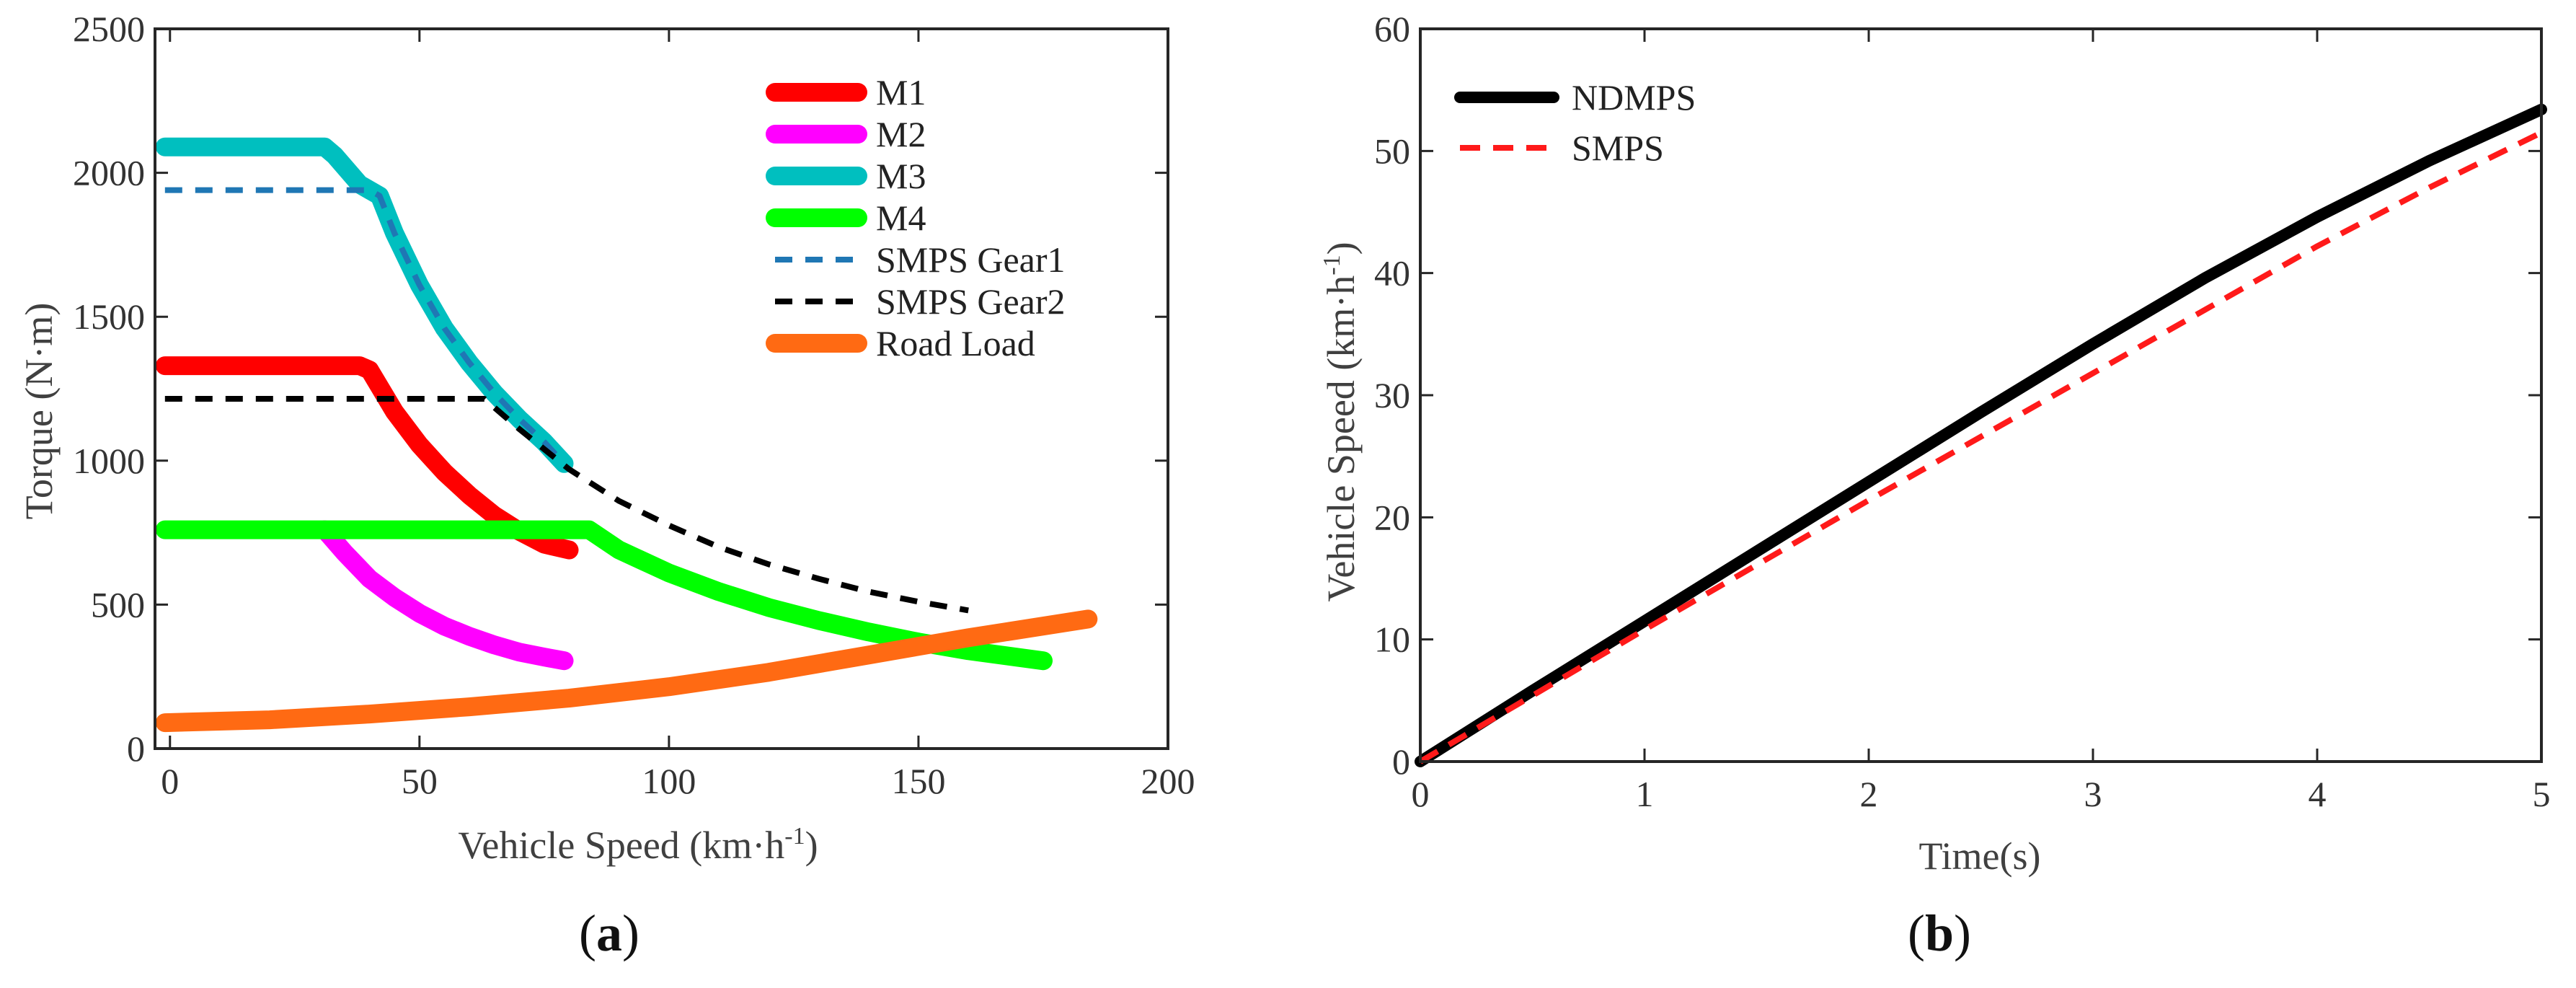  Describe the element at coordinates (1618, 148) in the screenshot. I see `legend-label: SMPS` at that location.